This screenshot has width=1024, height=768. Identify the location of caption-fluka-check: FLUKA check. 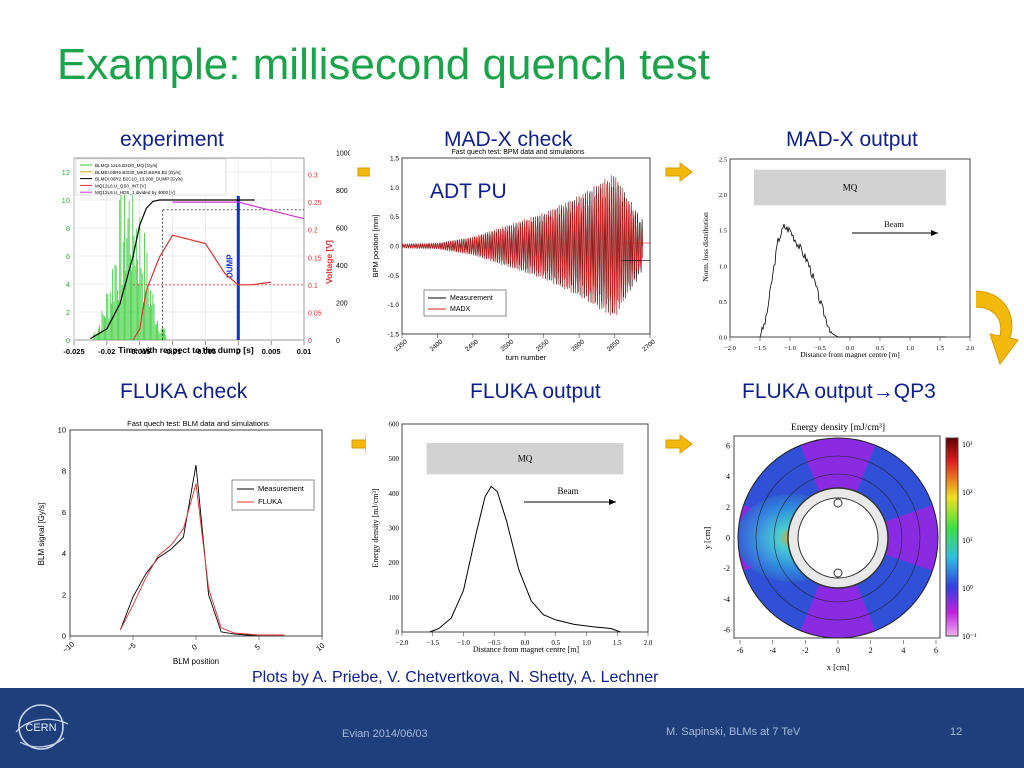
(184, 391).